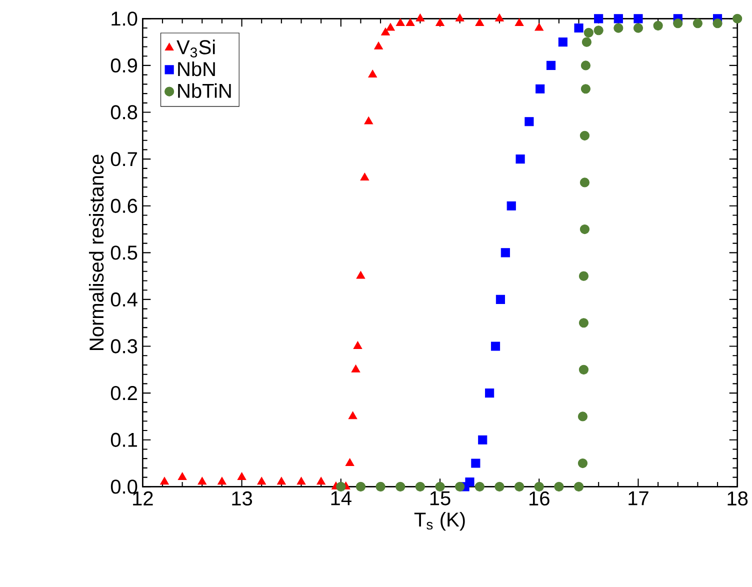 This screenshot has width=752, height=587. I want to click on y-tick-label: 0.6, so click(124, 206).